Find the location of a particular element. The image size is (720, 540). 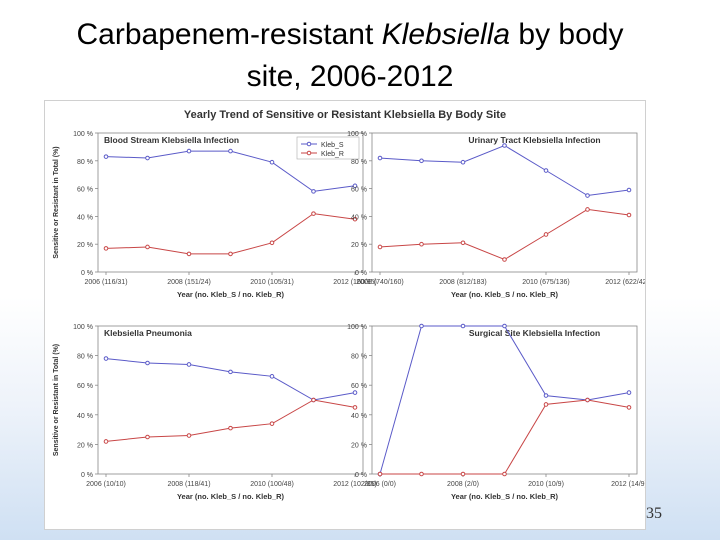

x-tick-label: 2008 (151/24) is located at coordinates (189, 282).